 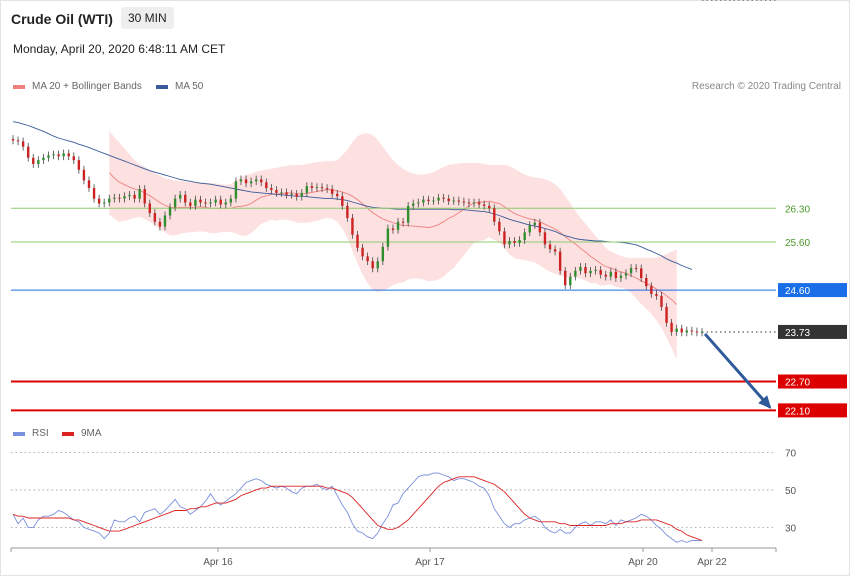 I want to click on level-label-25.60: 25.60, so click(x=797, y=243).